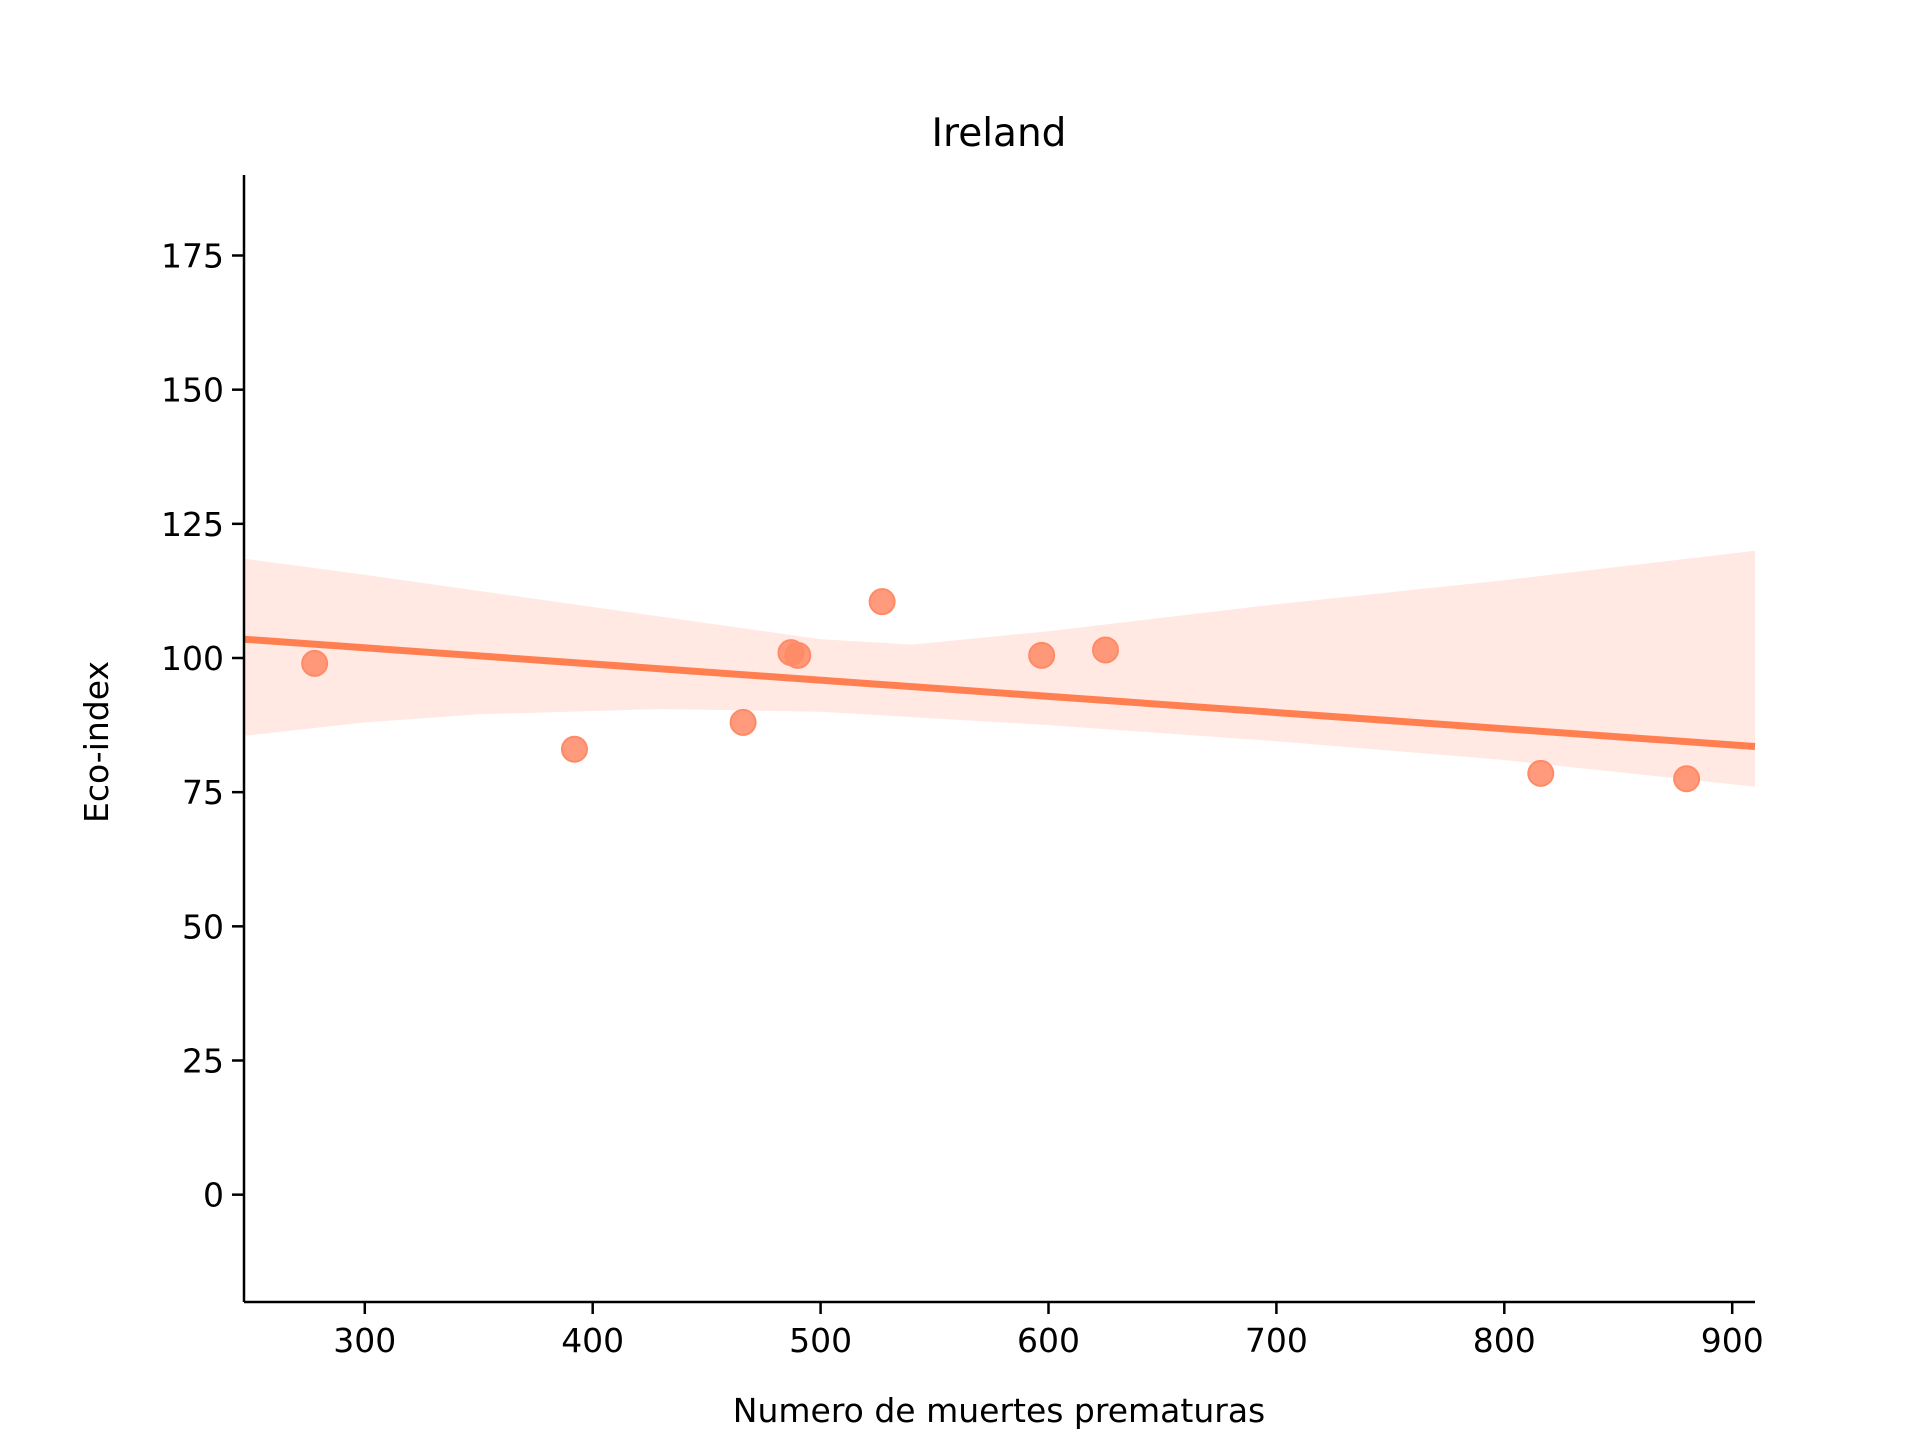 Image resolution: width=1920 pixels, height=1440 pixels. I want to click on confidence-band, so click(999, 668).